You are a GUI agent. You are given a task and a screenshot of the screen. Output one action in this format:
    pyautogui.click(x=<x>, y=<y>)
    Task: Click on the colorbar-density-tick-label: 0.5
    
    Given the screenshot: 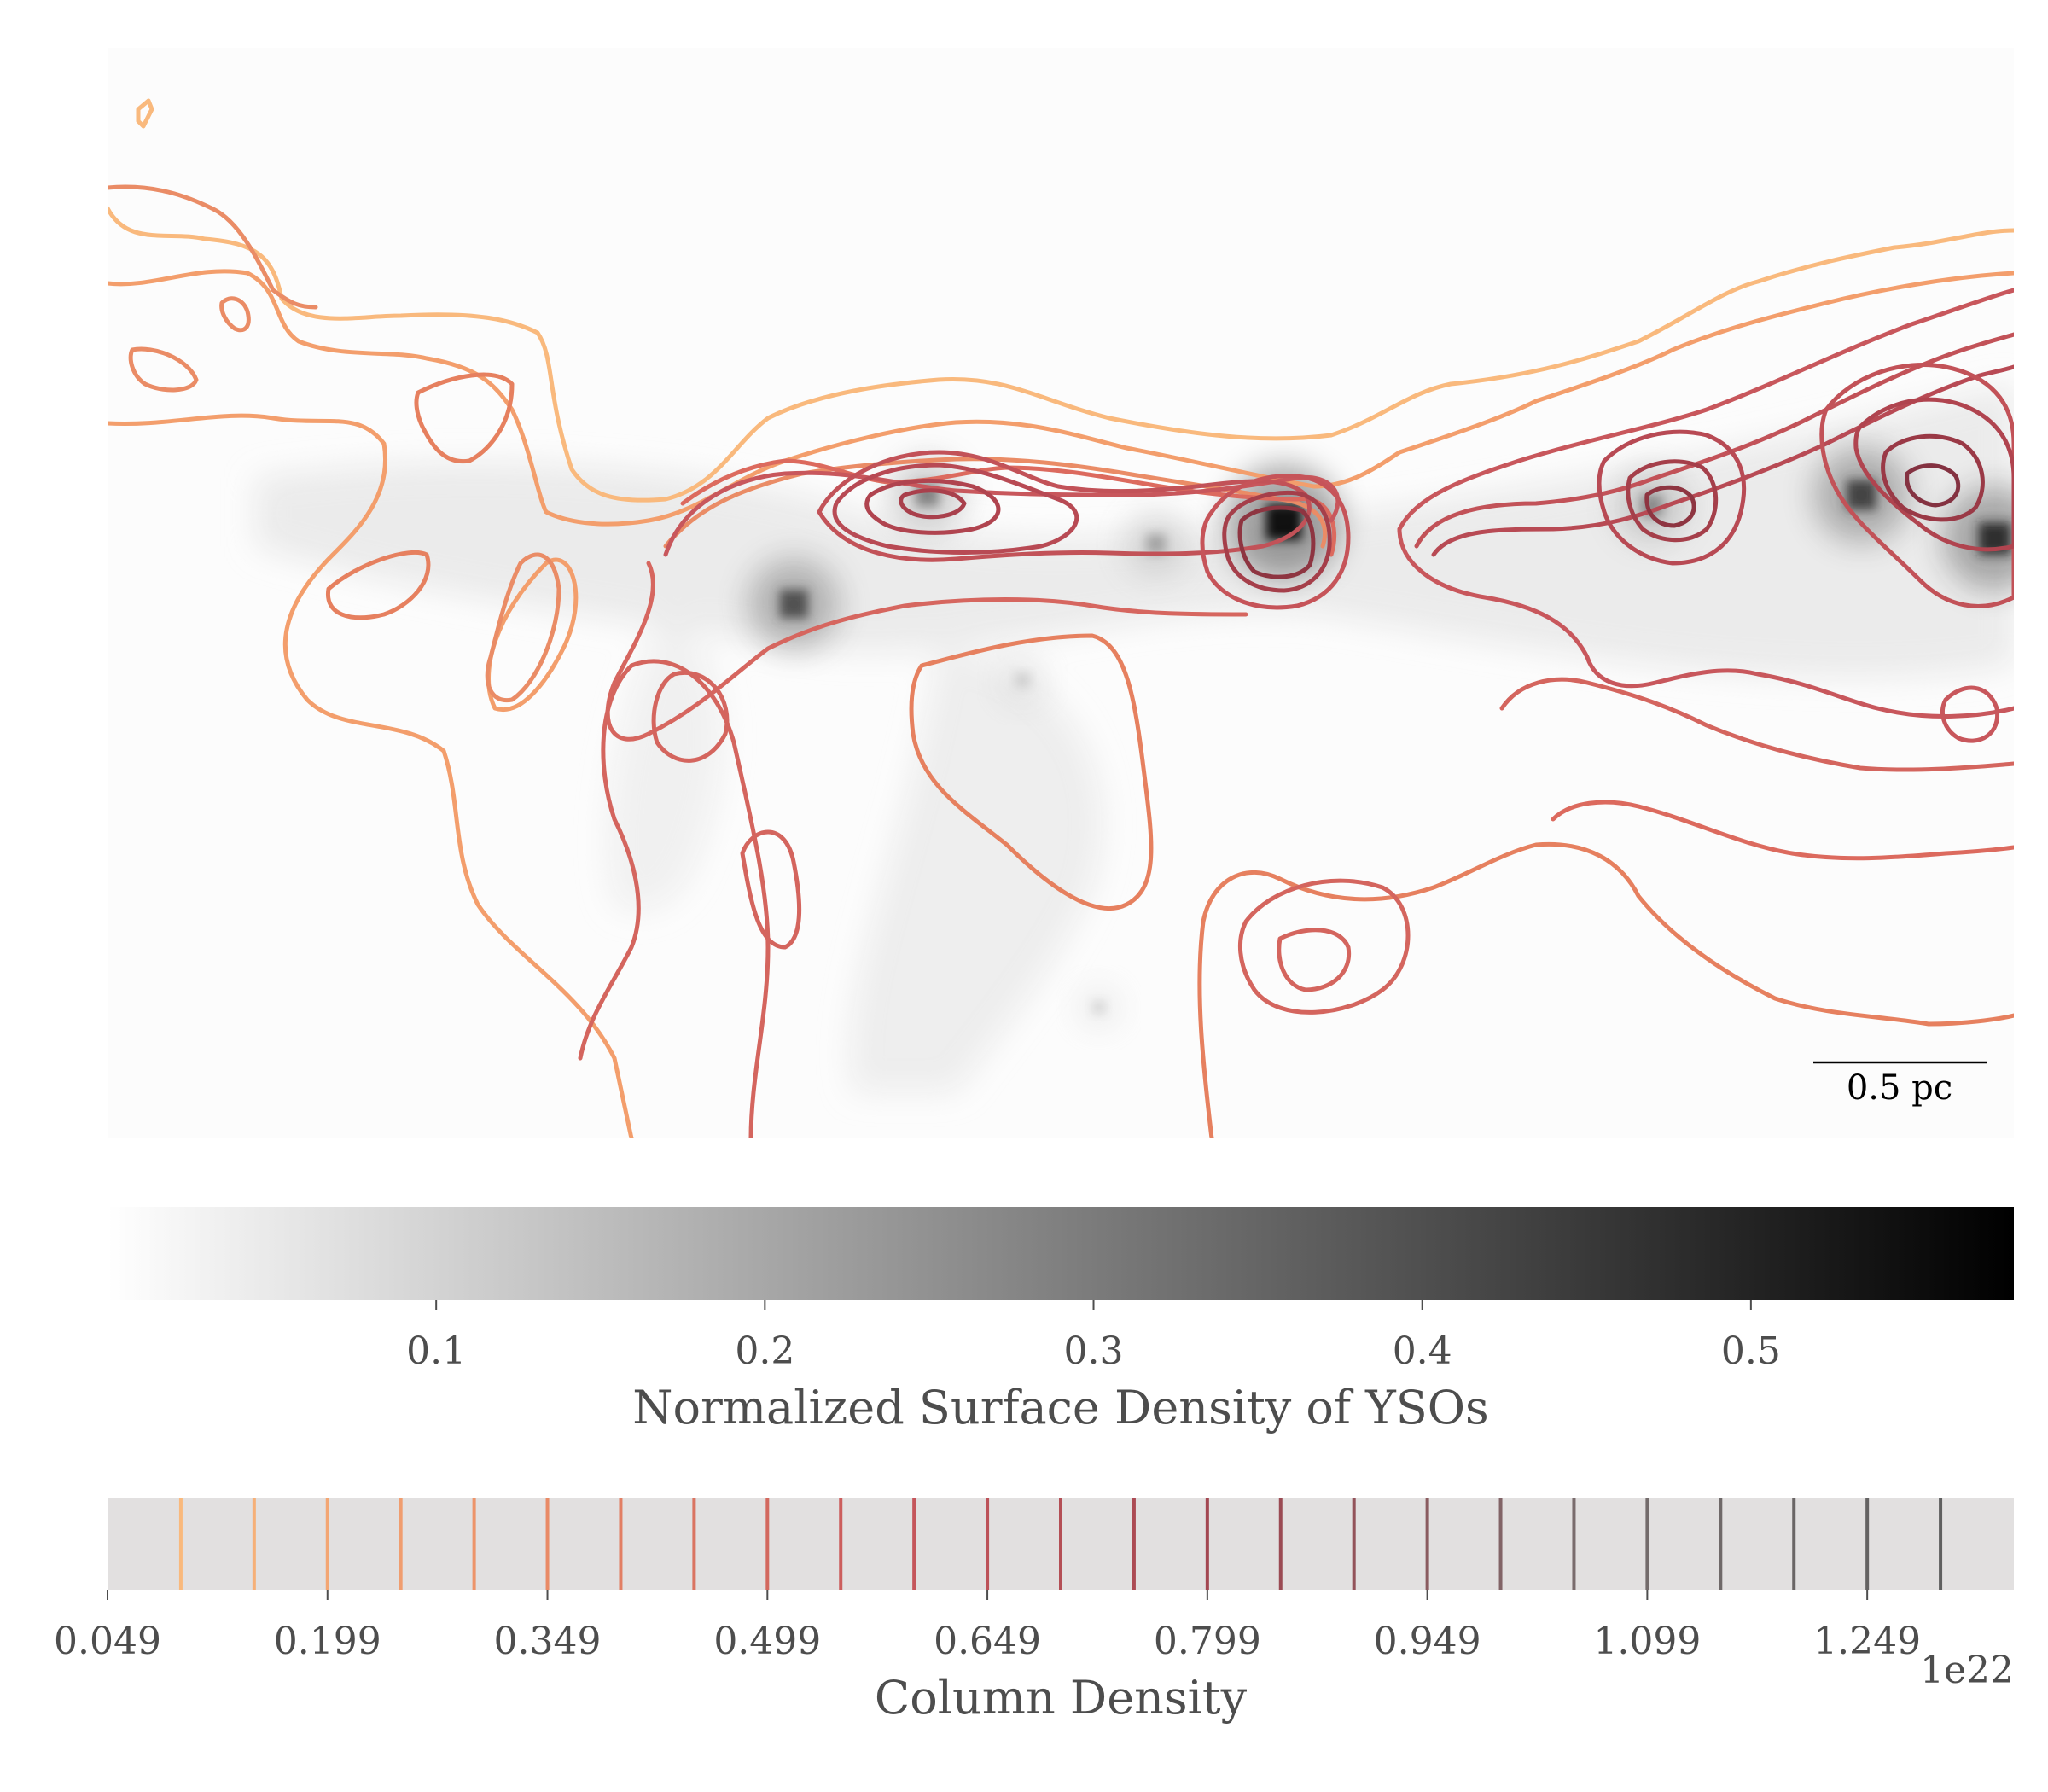 What is the action you would take?
    pyautogui.click(x=1751, y=1351)
    